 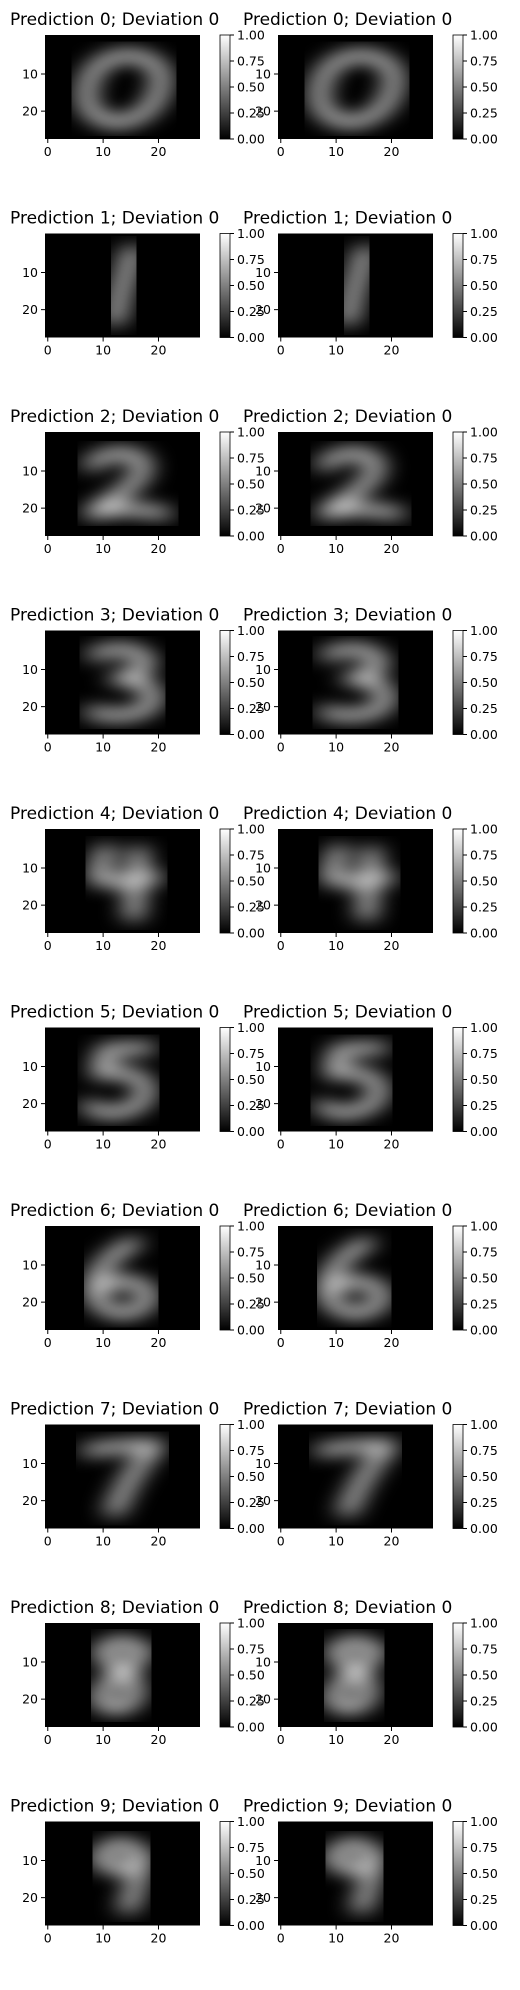 What do you see at coordinates (347, 219) in the screenshot?
I see `panel-title: Prediction 1; Deviation 0` at bounding box center [347, 219].